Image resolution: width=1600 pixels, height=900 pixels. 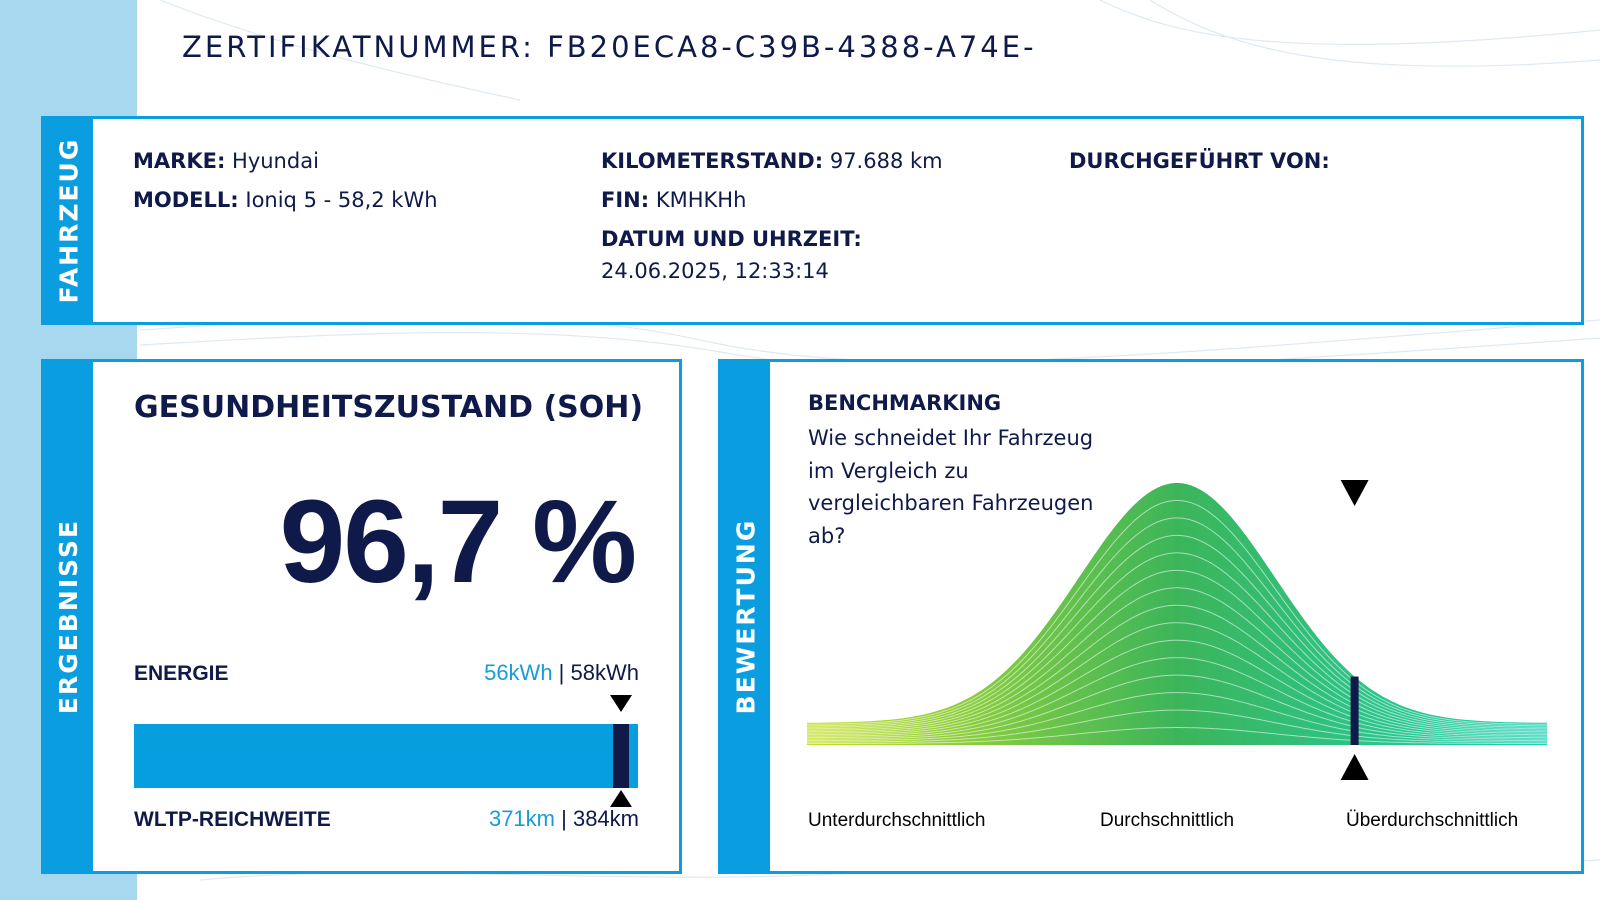 I want to click on benchmark-marker-top-triangle, so click(x=1354, y=493).